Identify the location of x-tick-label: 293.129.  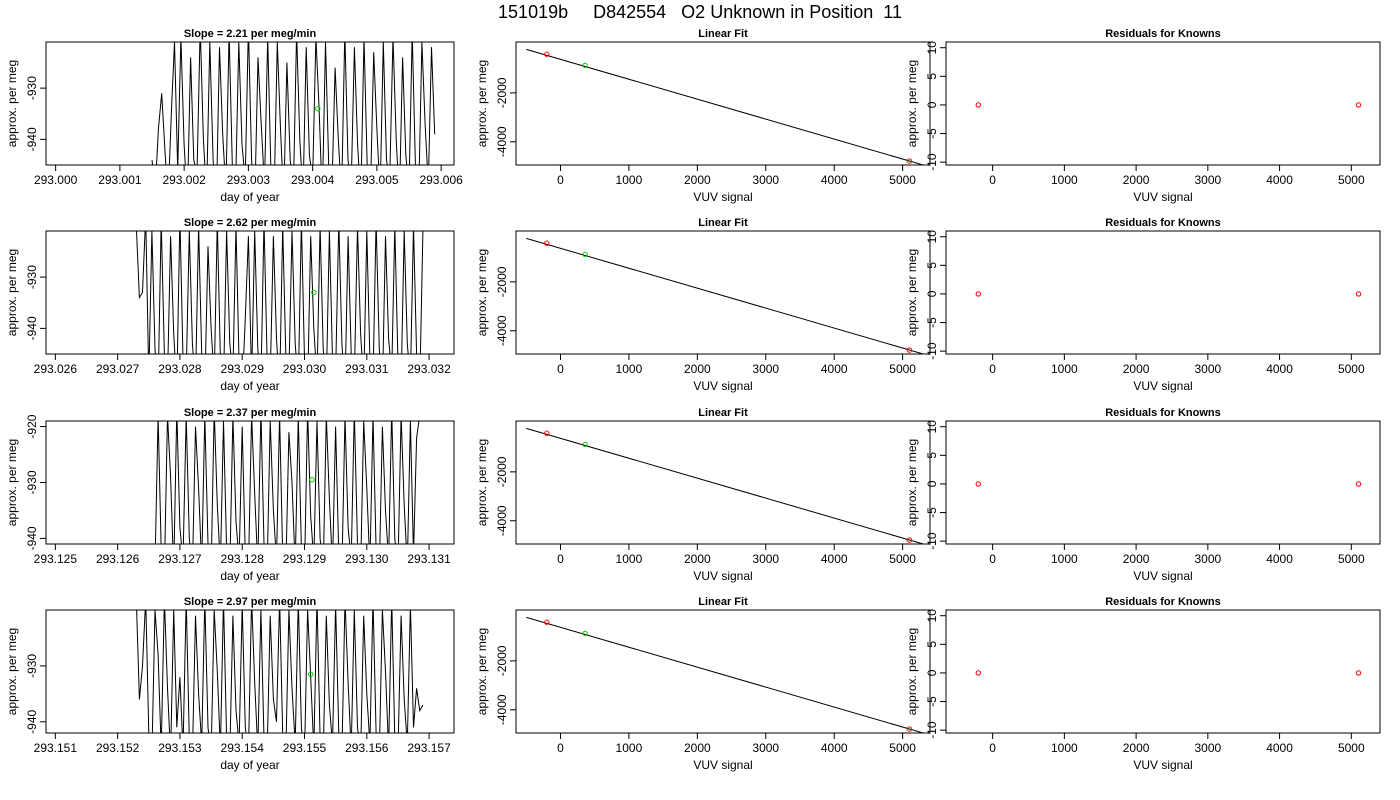
(305, 559).